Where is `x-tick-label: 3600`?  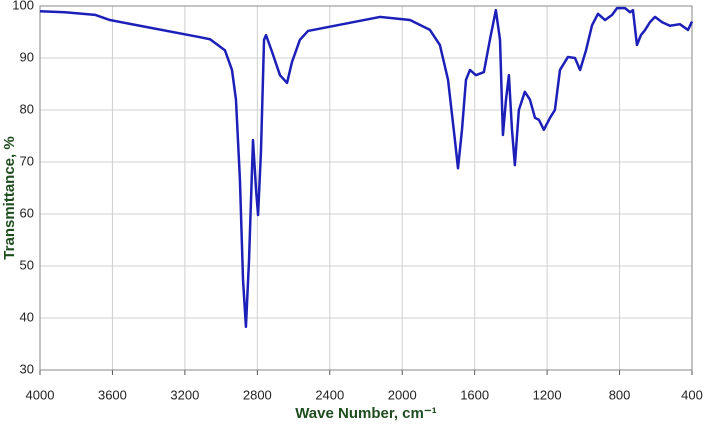 x-tick-label: 3600 is located at coordinates (112, 394).